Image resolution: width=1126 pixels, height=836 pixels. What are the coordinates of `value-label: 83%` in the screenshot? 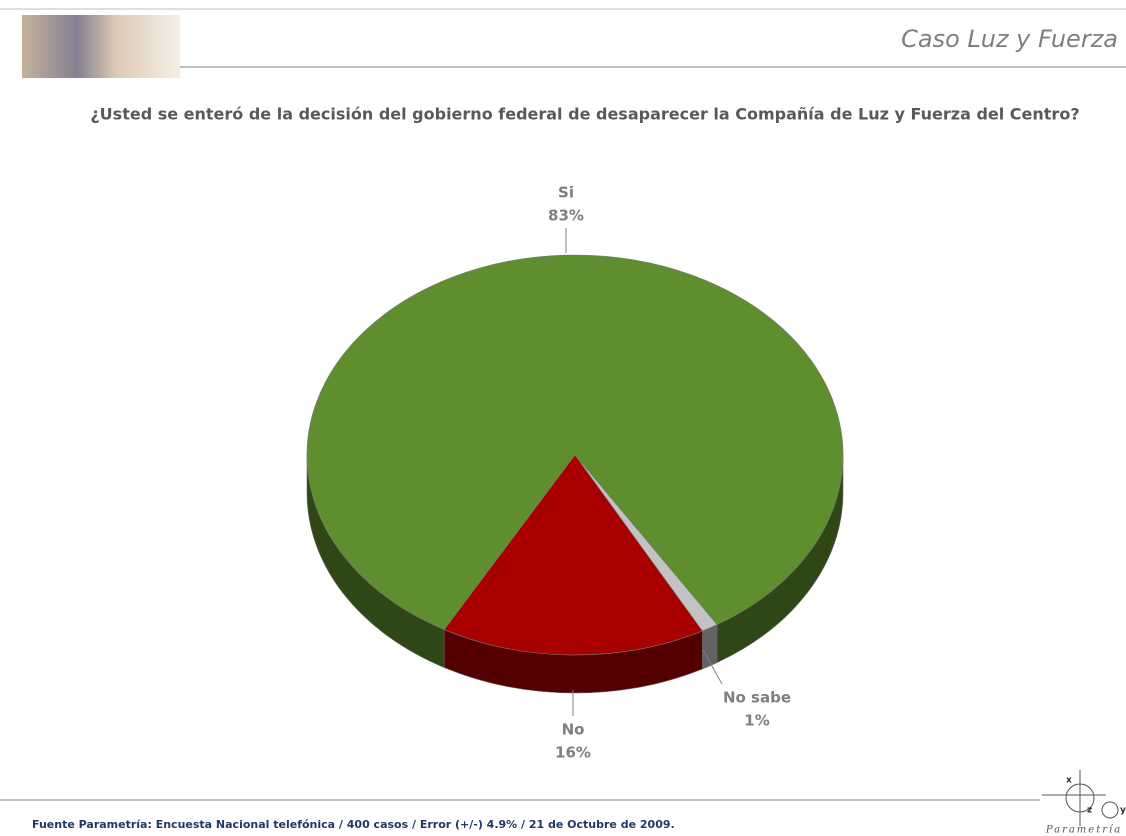 It's located at (566, 216).